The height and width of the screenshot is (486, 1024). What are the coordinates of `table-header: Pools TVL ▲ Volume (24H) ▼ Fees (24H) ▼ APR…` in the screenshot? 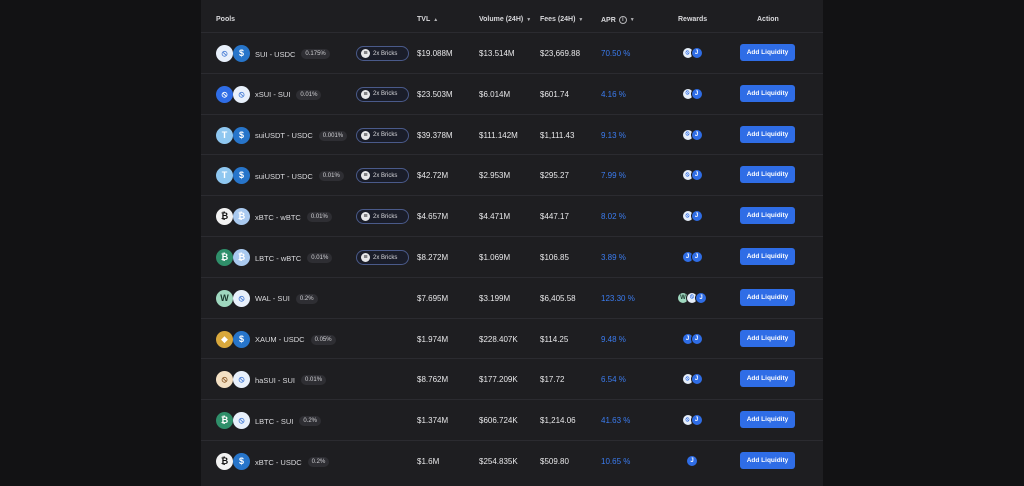 It's located at (512, 16).